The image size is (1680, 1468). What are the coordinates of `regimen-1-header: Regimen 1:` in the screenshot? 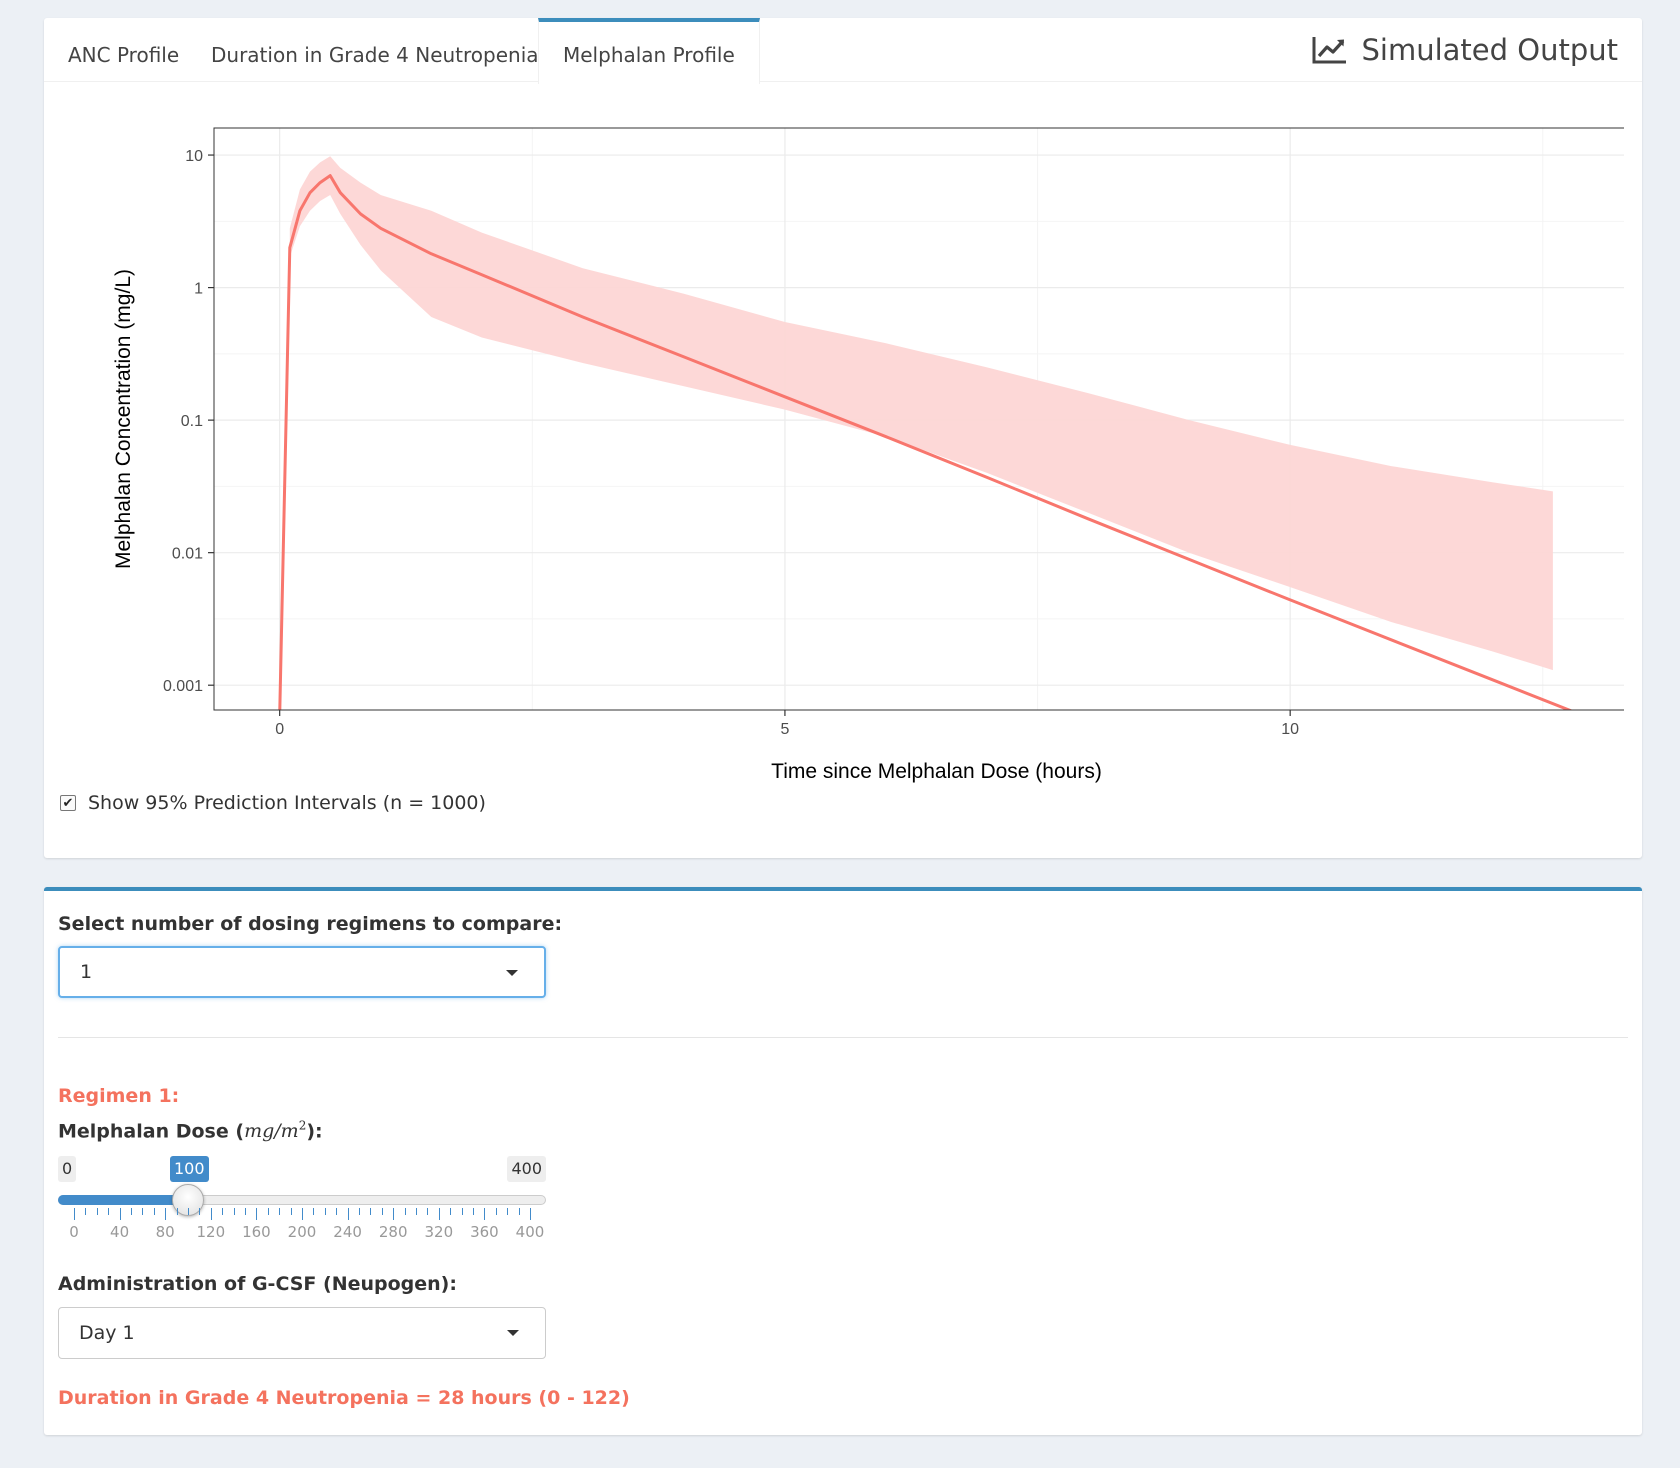 It's located at (119, 1096).